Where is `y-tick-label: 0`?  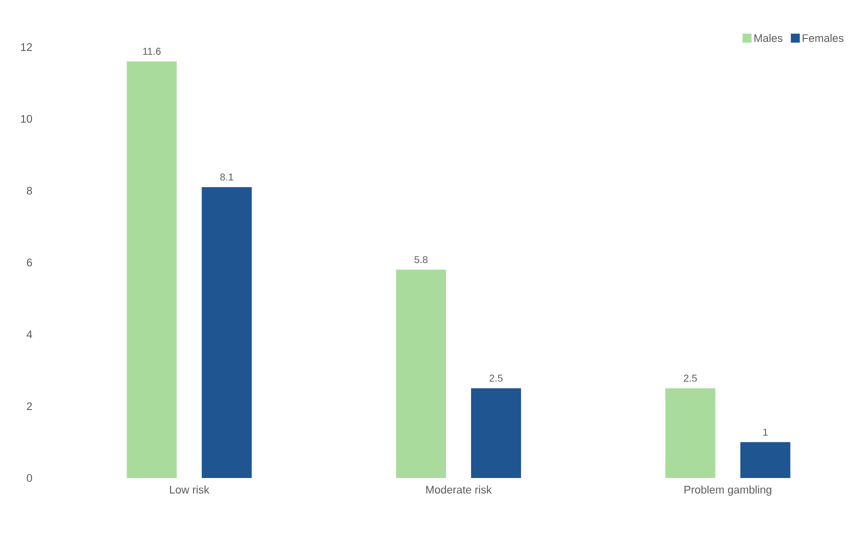
y-tick-label: 0 is located at coordinates (29, 478).